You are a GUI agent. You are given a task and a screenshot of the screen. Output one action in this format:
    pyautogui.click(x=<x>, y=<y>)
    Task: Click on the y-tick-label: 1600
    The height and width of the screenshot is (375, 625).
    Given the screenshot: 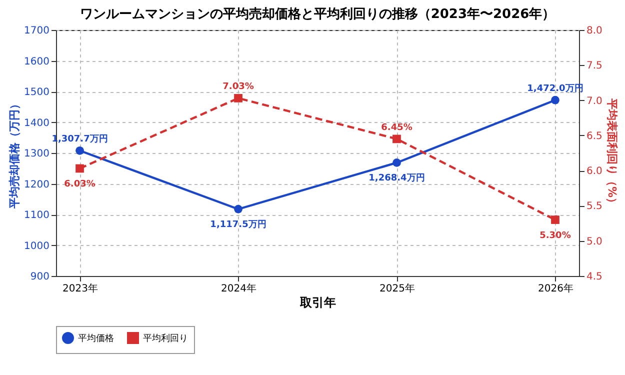 What is the action you would take?
    pyautogui.click(x=37, y=62)
    